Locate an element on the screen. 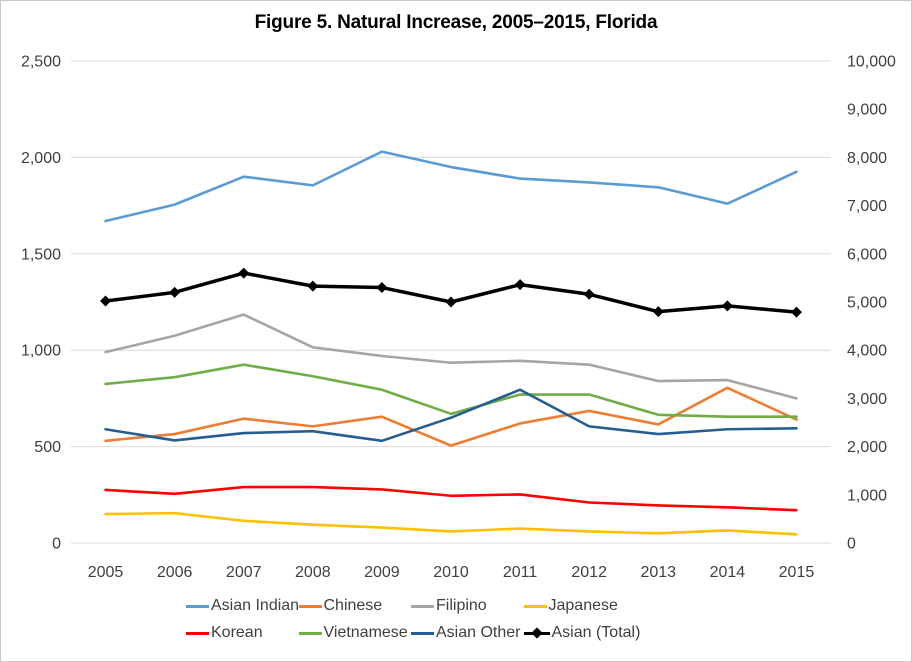 This screenshot has width=912, height=662. series-line-filipino is located at coordinates (451, 356).